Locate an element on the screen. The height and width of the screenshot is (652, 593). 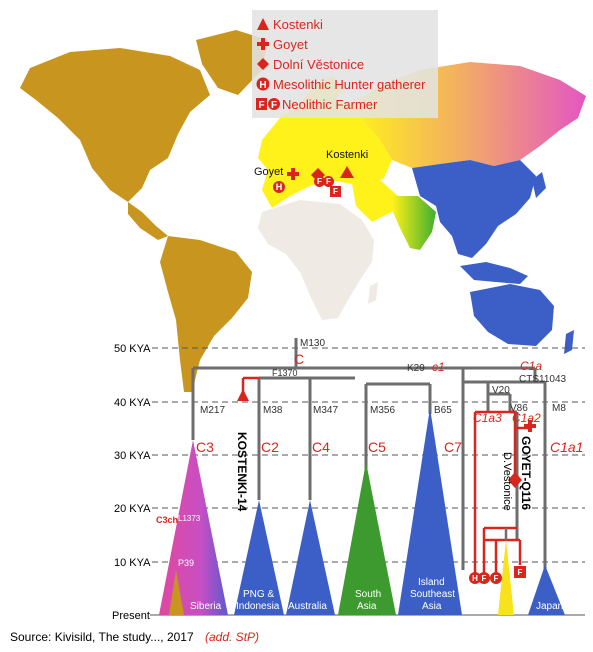
tree-f-marker-1: F is located at coordinates (484, 578).